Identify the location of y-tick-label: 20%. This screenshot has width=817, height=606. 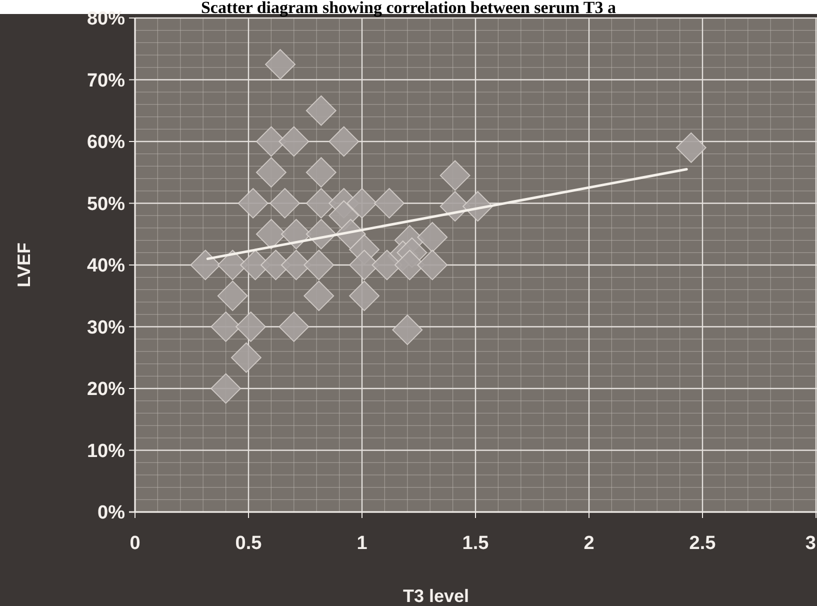
(106, 389).